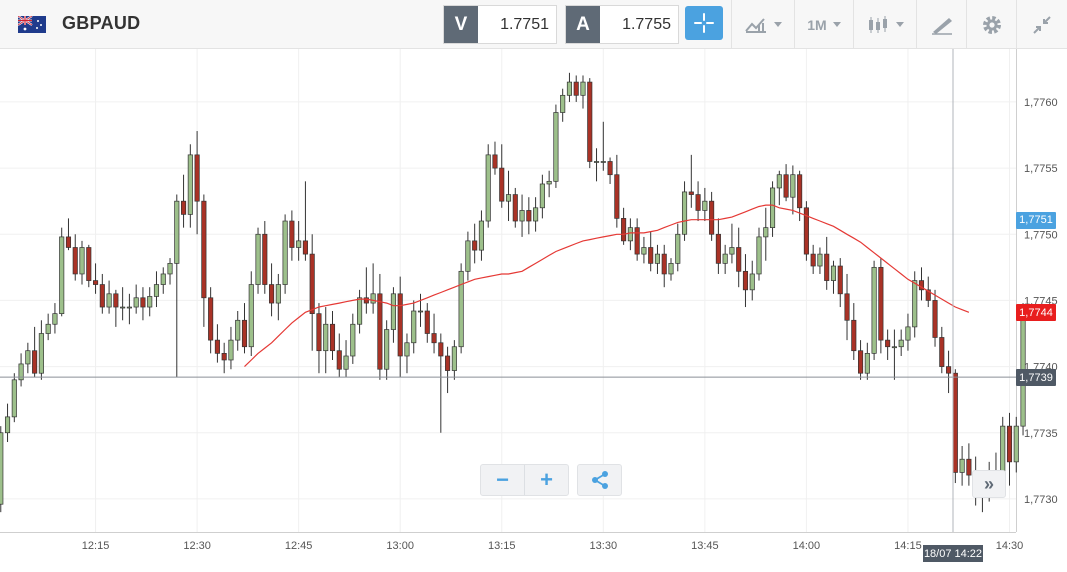 The width and height of the screenshot is (1067, 572). Describe the element at coordinates (583, 24) in the screenshot. I see `buy-tag: A` at that location.